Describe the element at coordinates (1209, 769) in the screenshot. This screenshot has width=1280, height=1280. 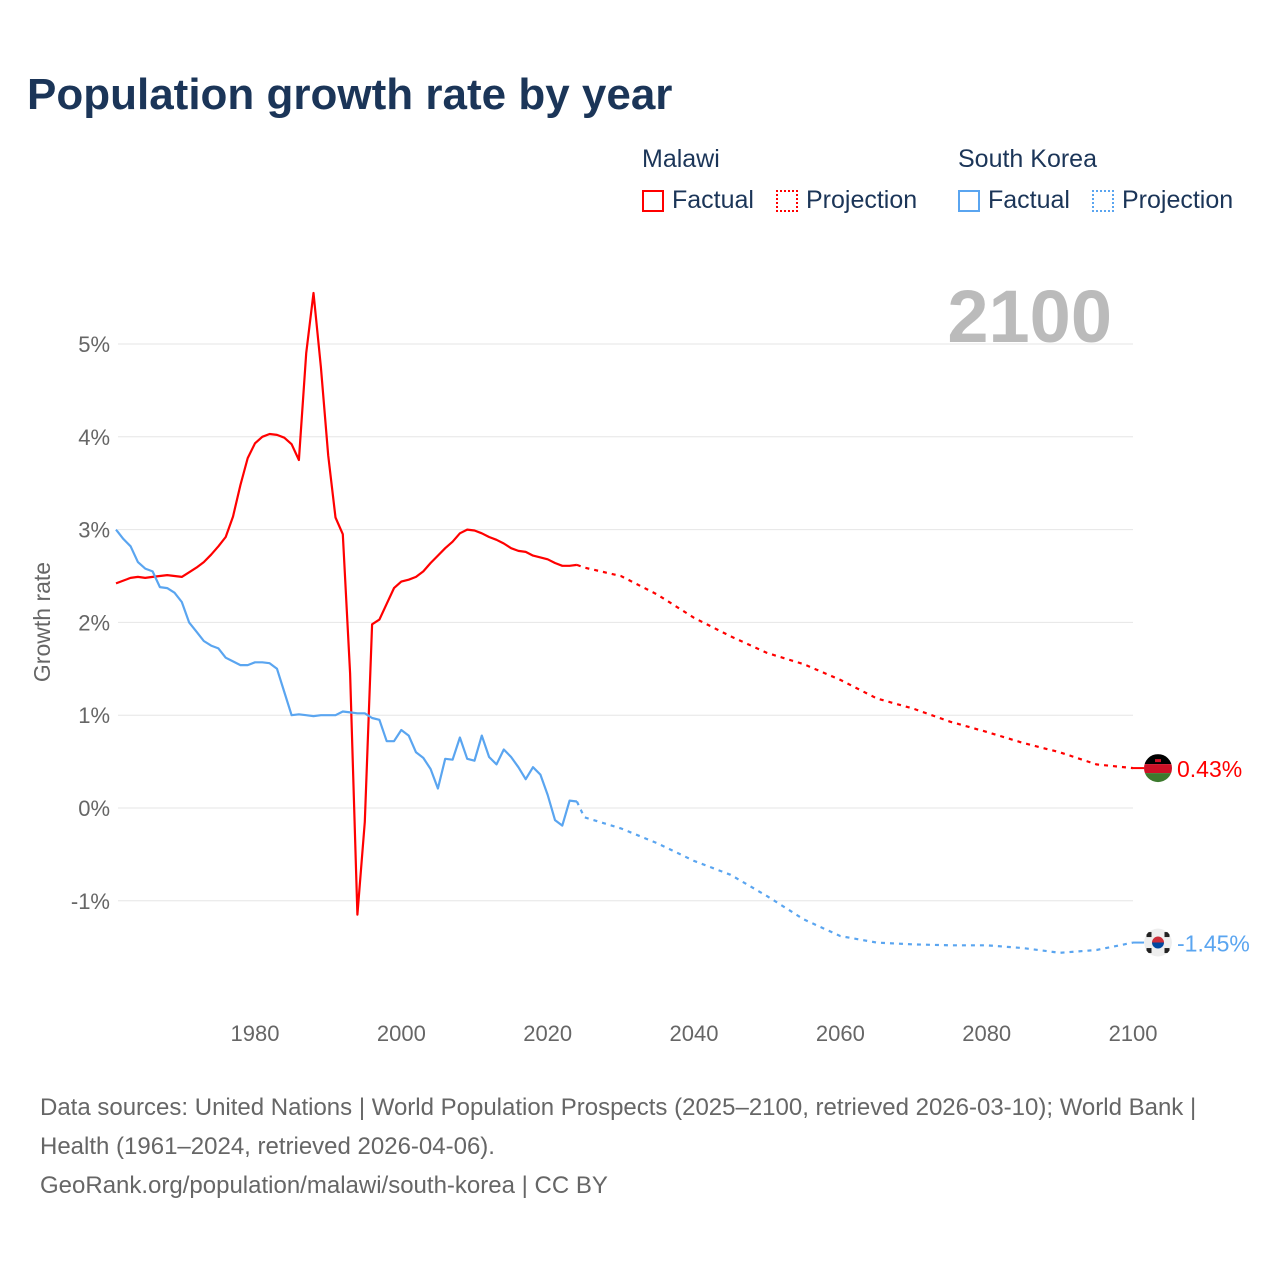
I see `end-value-label: 0.43%` at that location.